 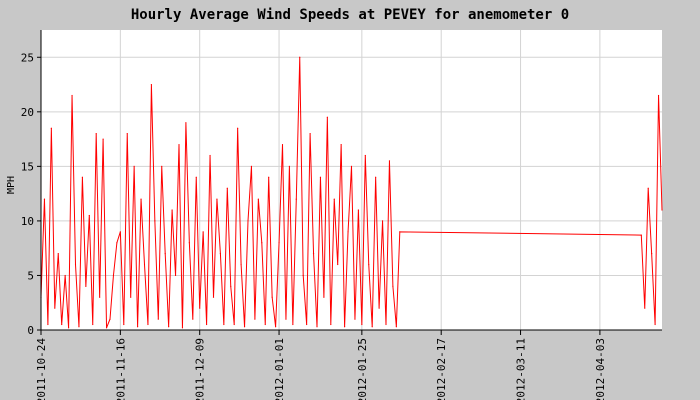 I want to click on x-tick-label: 2012-04-03, so click(x=600, y=369).